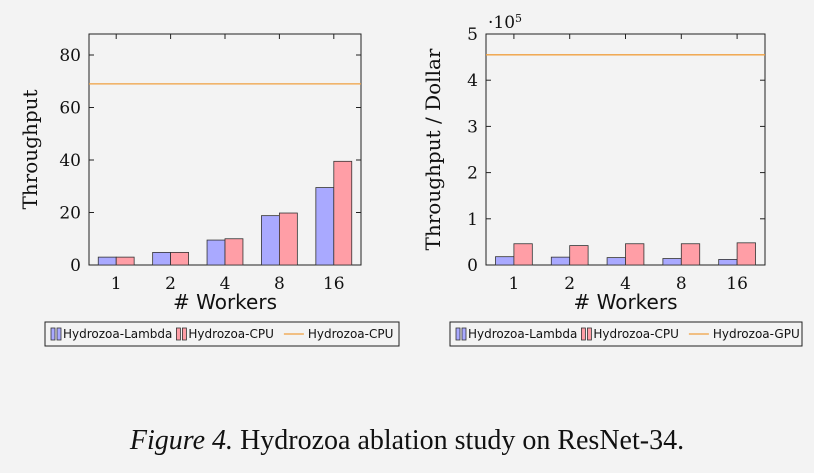 The image size is (814, 473). What do you see at coordinates (70, 214) in the screenshot?
I see `y-tick-label: 20` at bounding box center [70, 214].